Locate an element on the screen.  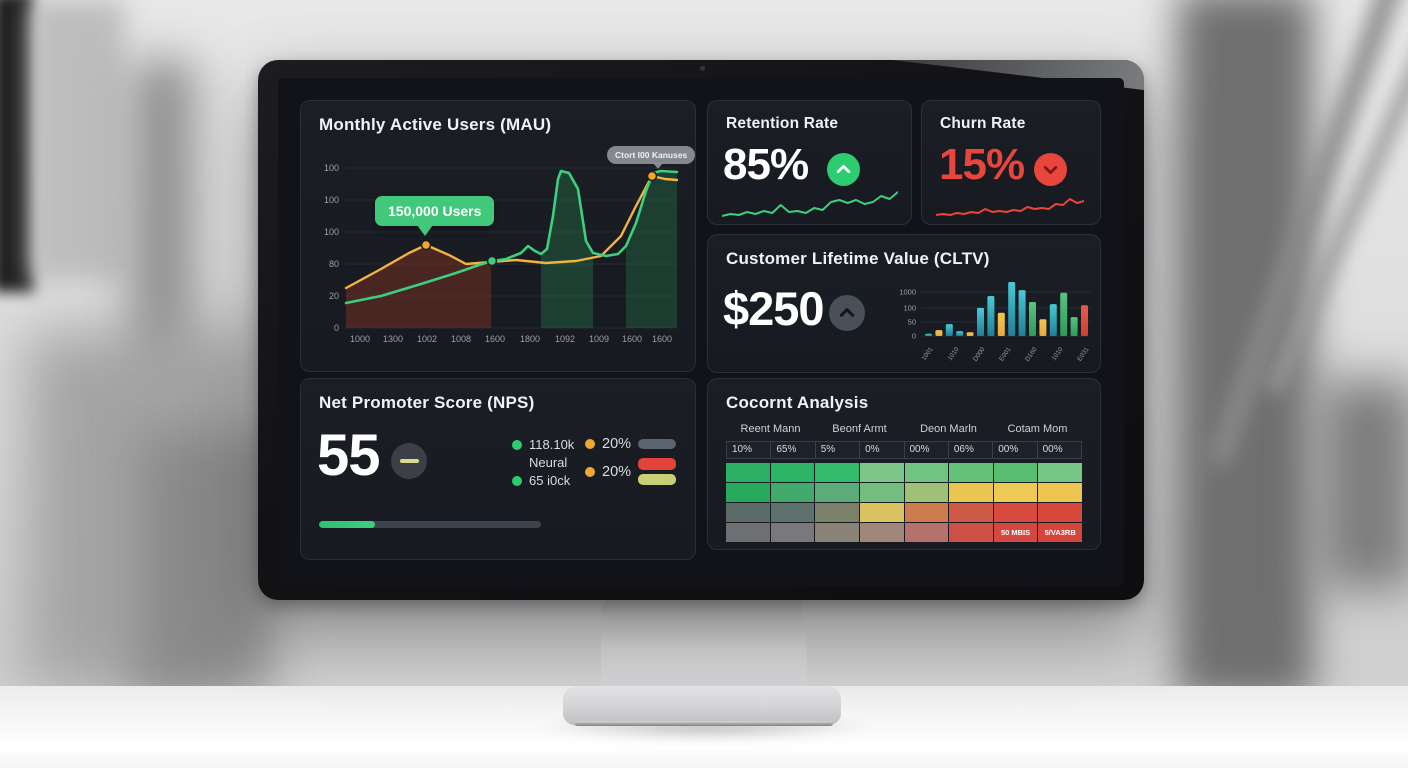
cohort-percent-cell: 65% is located at coordinates (793, 450).